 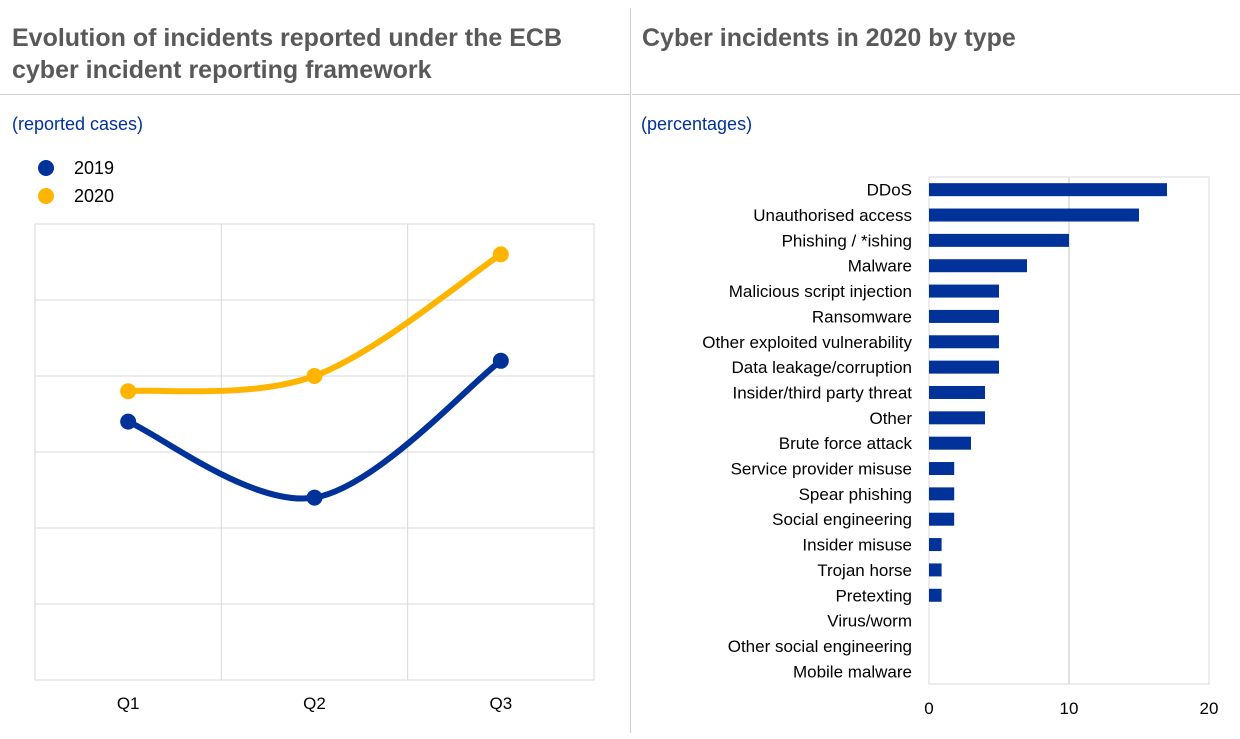 What do you see at coordinates (820, 291) in the screenshot?
I see `category-label: Malicious script injection` at bounding box center [820, 291].